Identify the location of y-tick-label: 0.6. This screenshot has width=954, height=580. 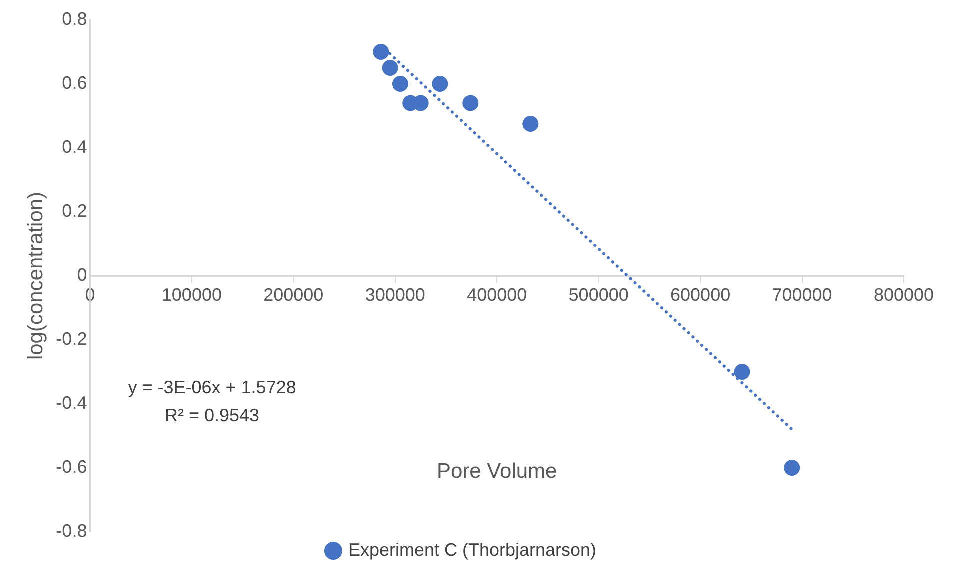
(75, 82).